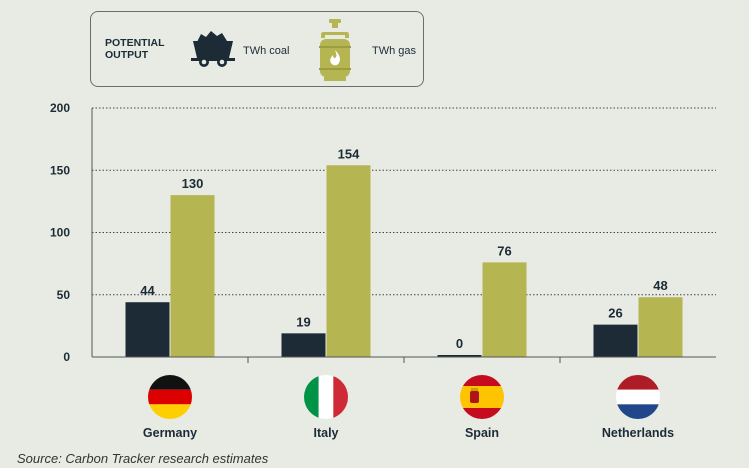  What do you see at coordinates (60, 108) in the screenshot?
I see `y-tick-label: 200` at bounding box center [60, 108].